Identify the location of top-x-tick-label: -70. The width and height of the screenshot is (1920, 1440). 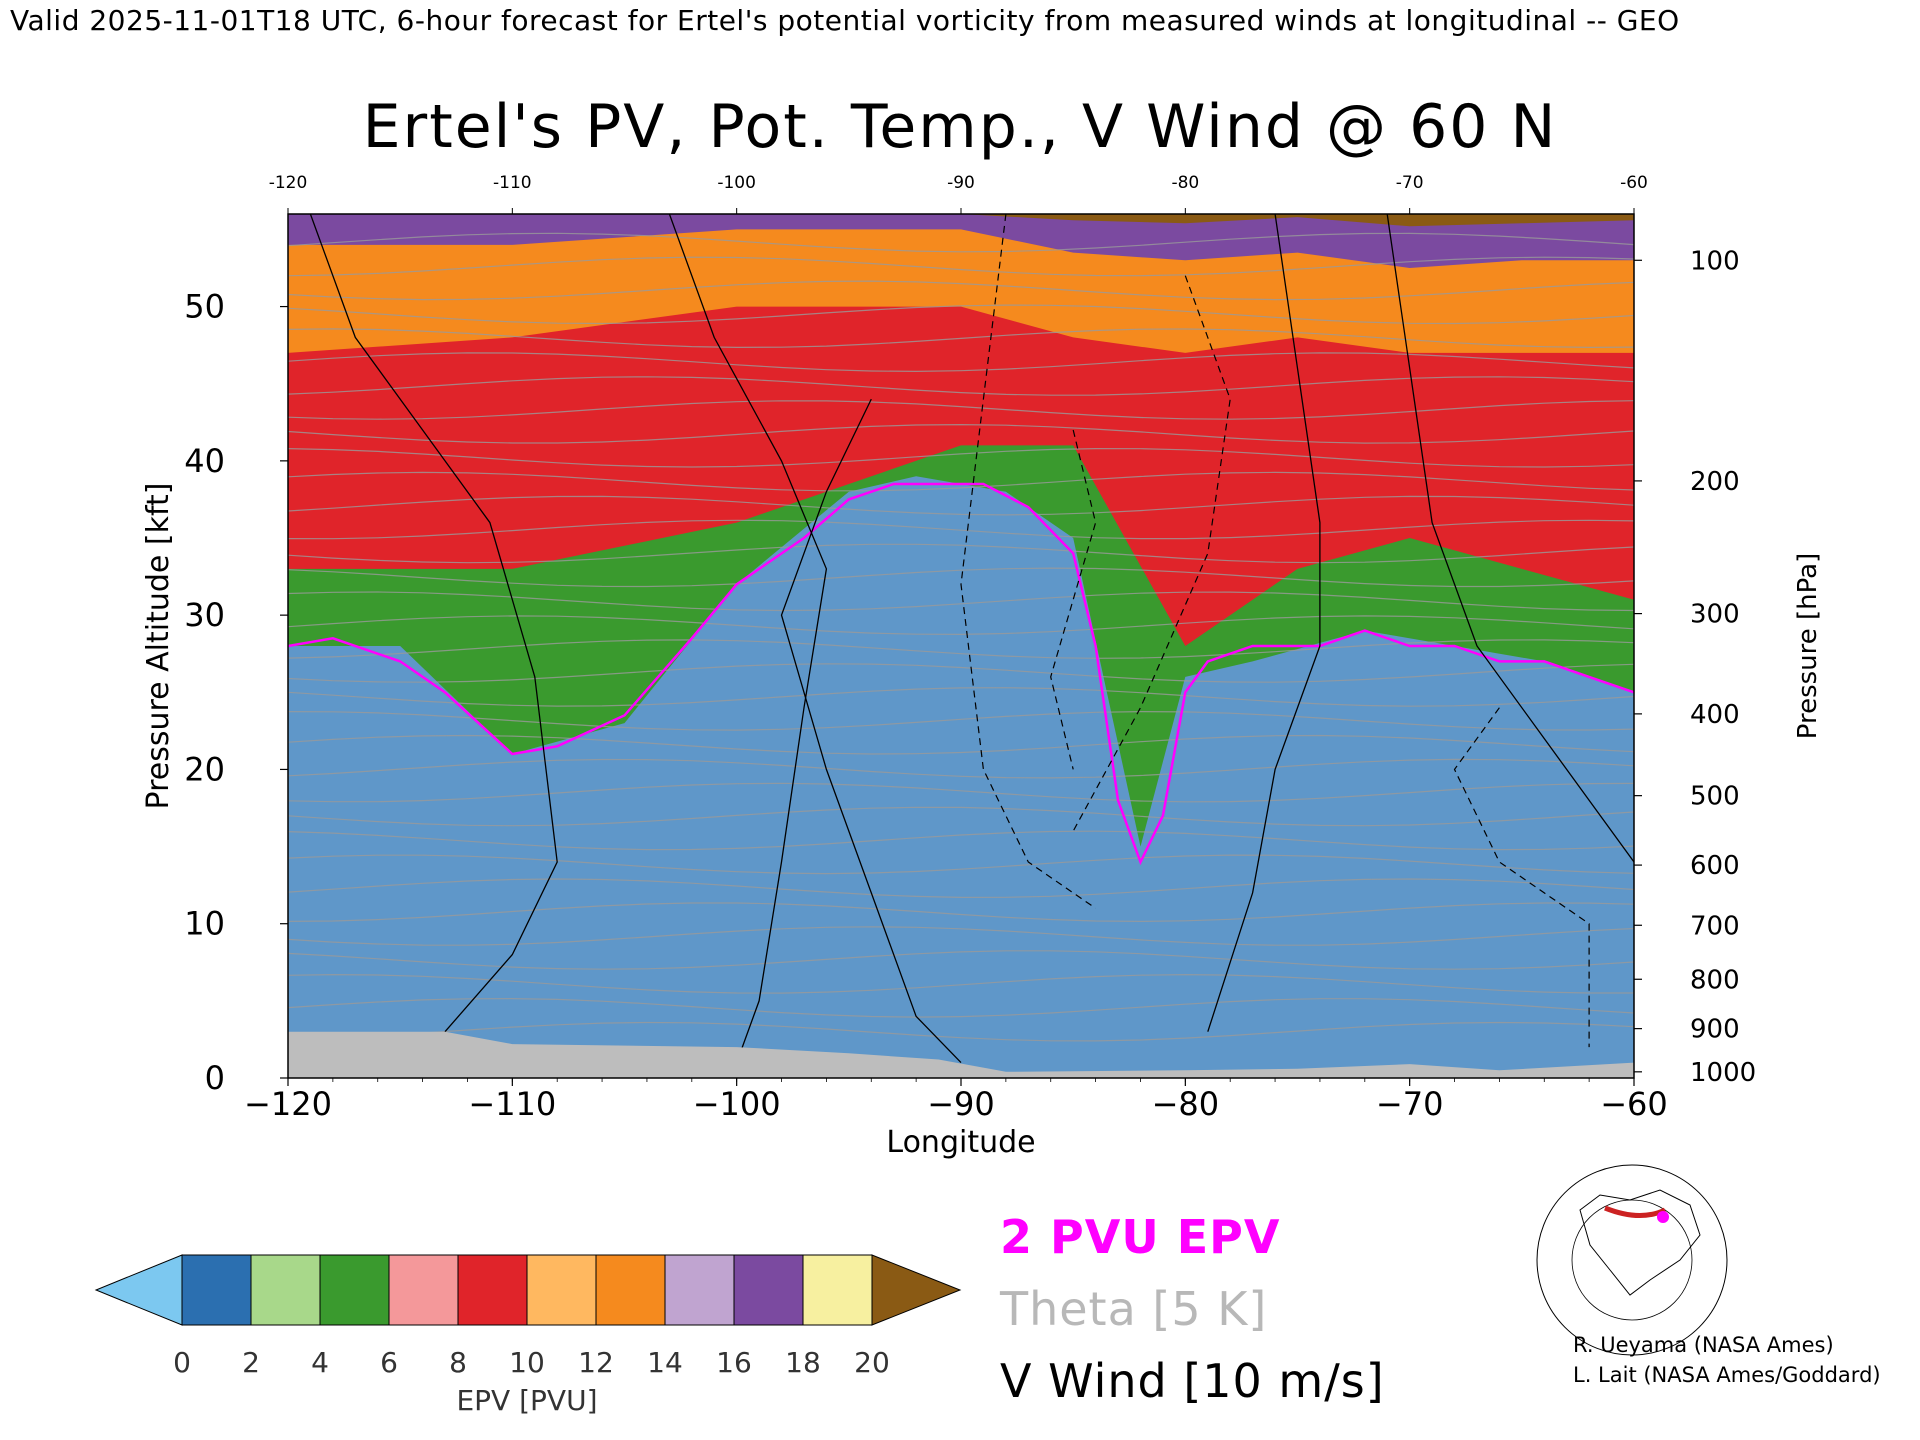
(1410, 183).